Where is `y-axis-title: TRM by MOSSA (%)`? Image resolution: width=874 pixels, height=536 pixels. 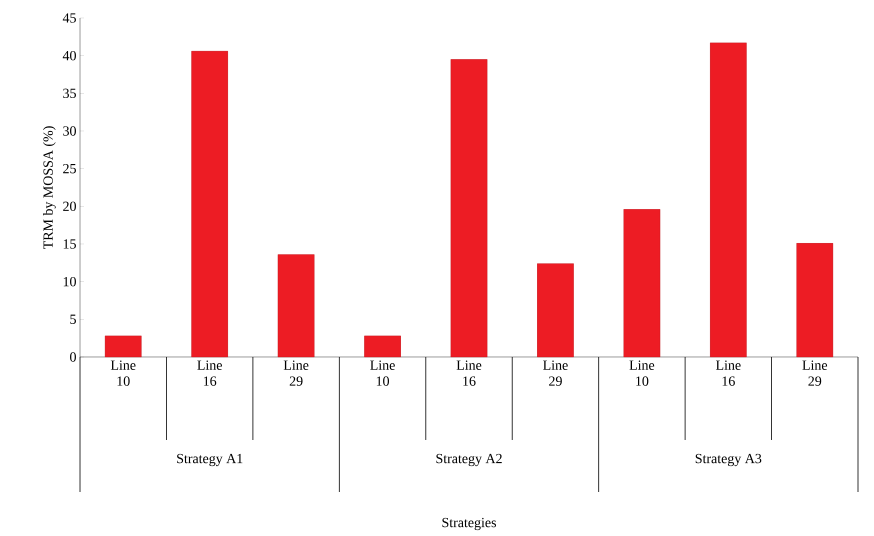 y-axis-title: TRM by MOSSA (%) is located at coordinates (49, 188).